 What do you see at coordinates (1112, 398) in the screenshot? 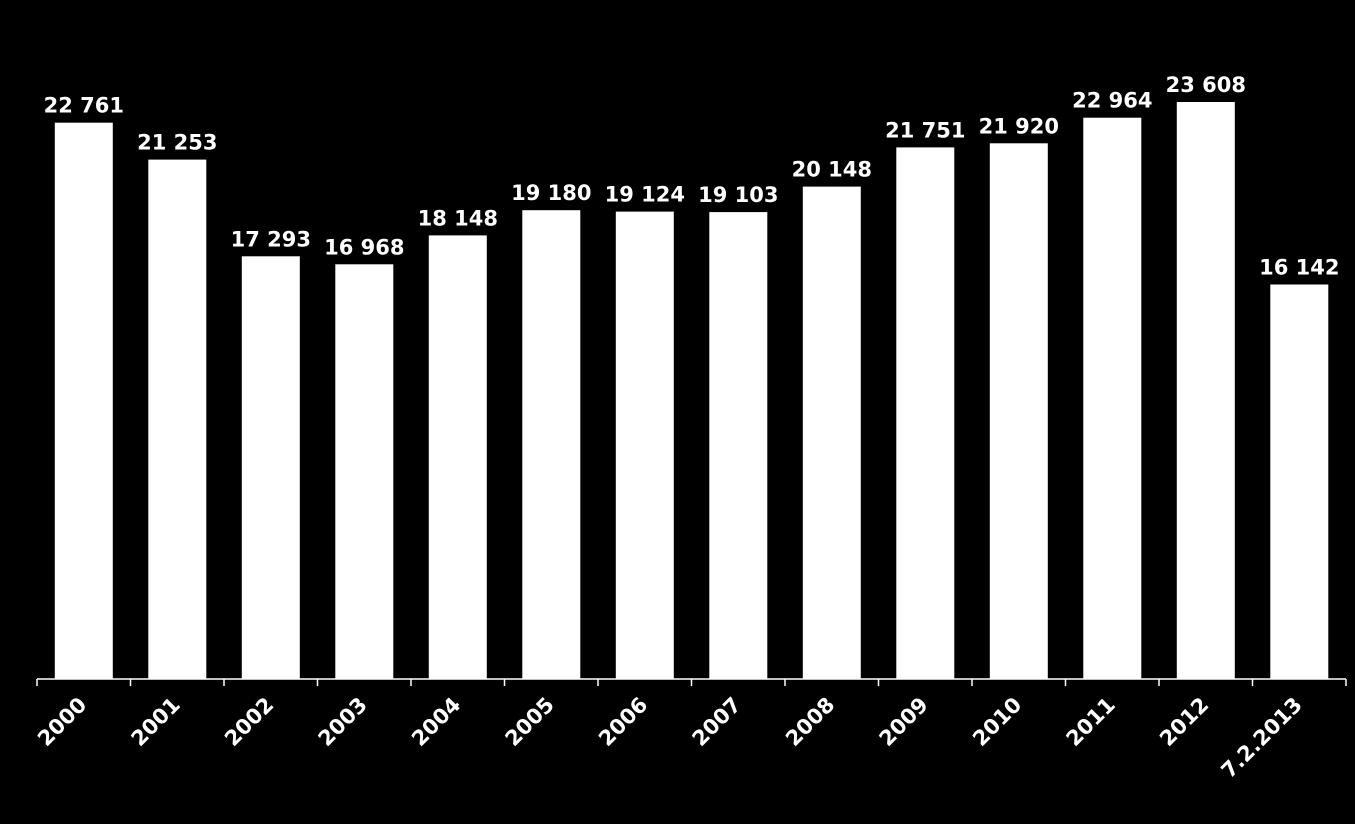
I see `bar-2011` at bounding box center [1112, 398].